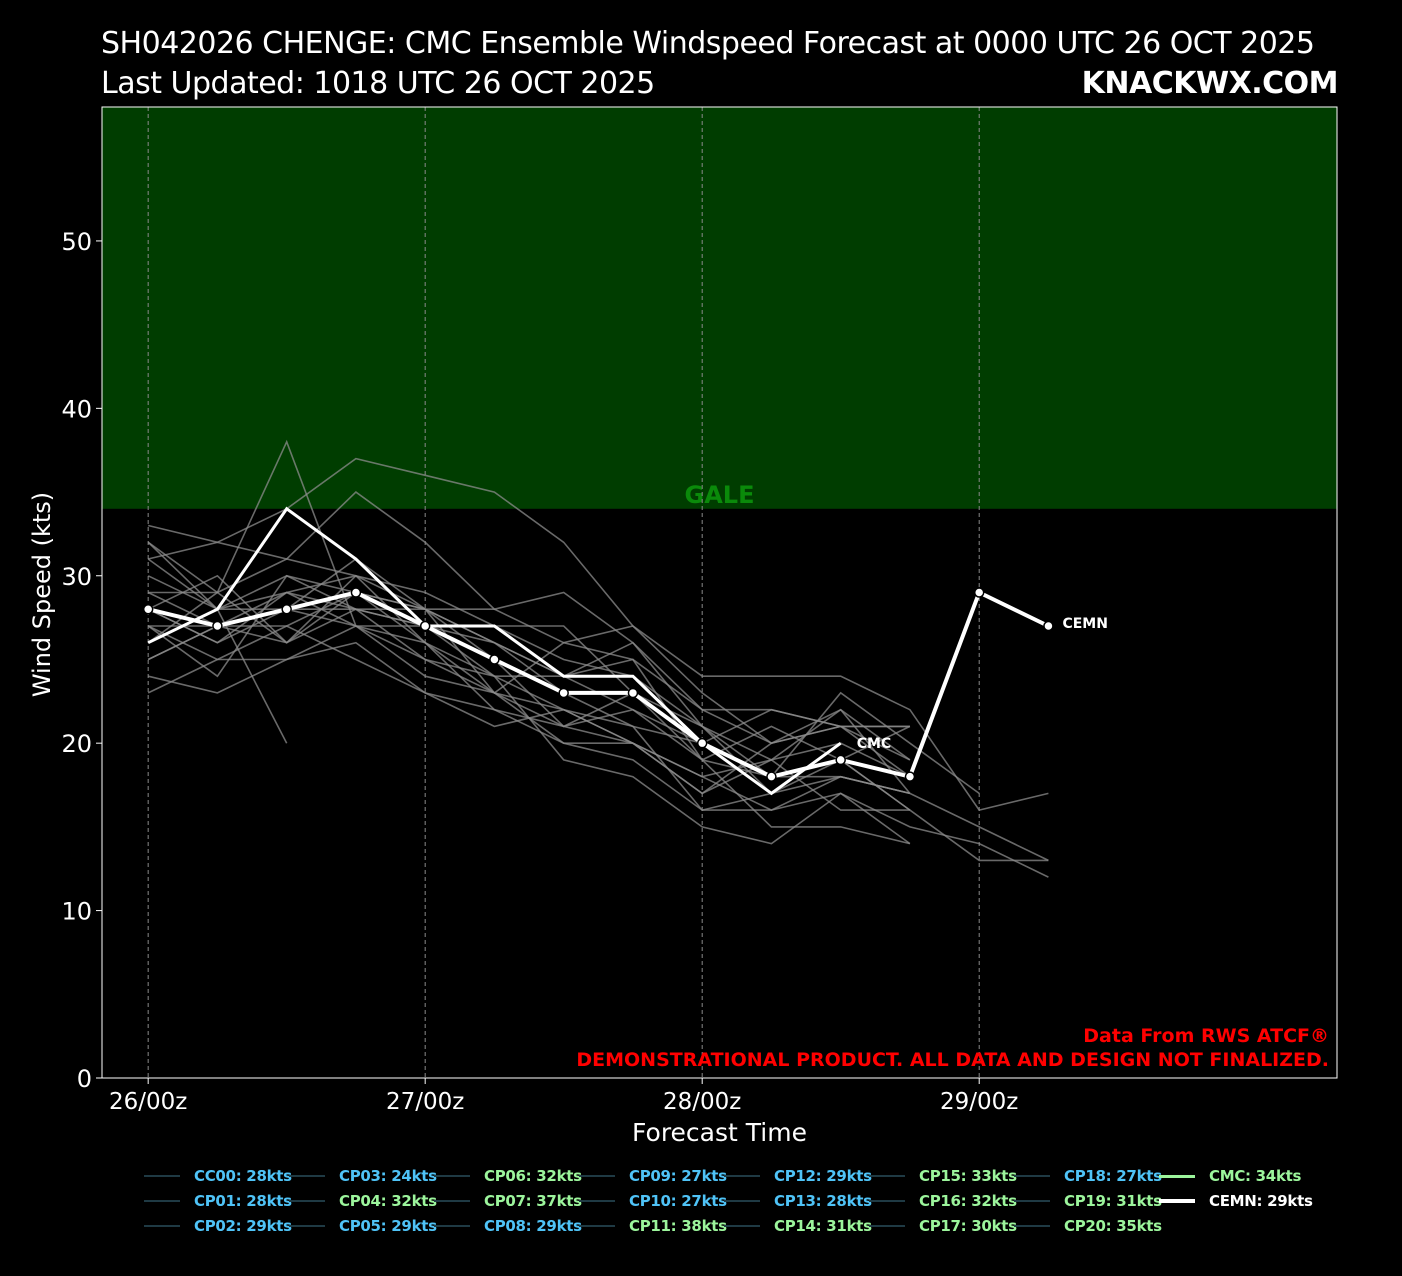 The width and height of the screenshot is (1402, 1276). What do you see at coordinates (533, 1176) in the screenshot?
I see `legend-label: CP06: 32kts` at bounding box center [533, 1176].